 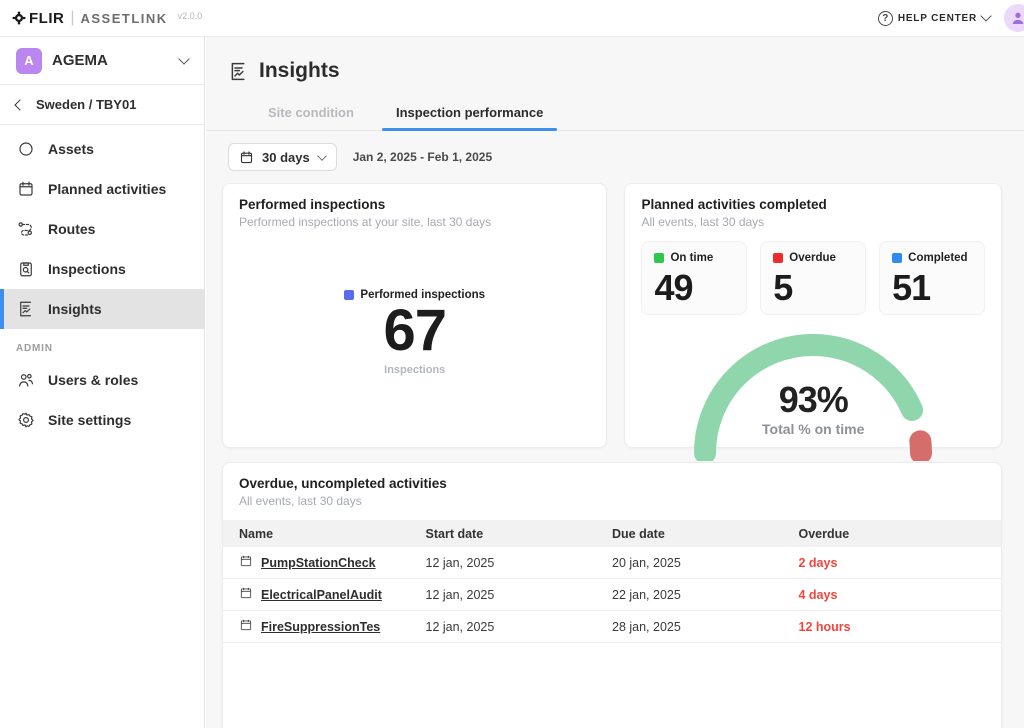 I want to click on stat-label: Completed, so click(x=938, y=258).